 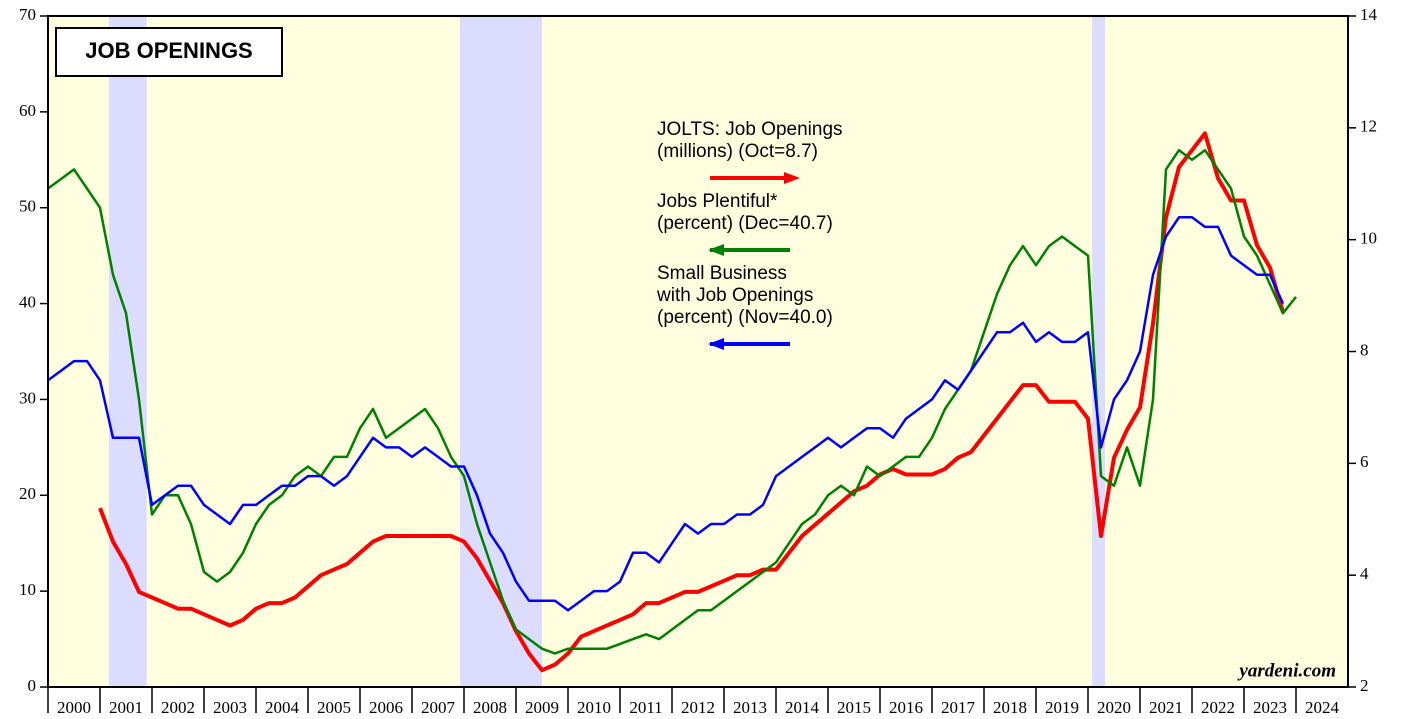 I want to click on y2-tick-label: 10, so click(x=1368, y=238).